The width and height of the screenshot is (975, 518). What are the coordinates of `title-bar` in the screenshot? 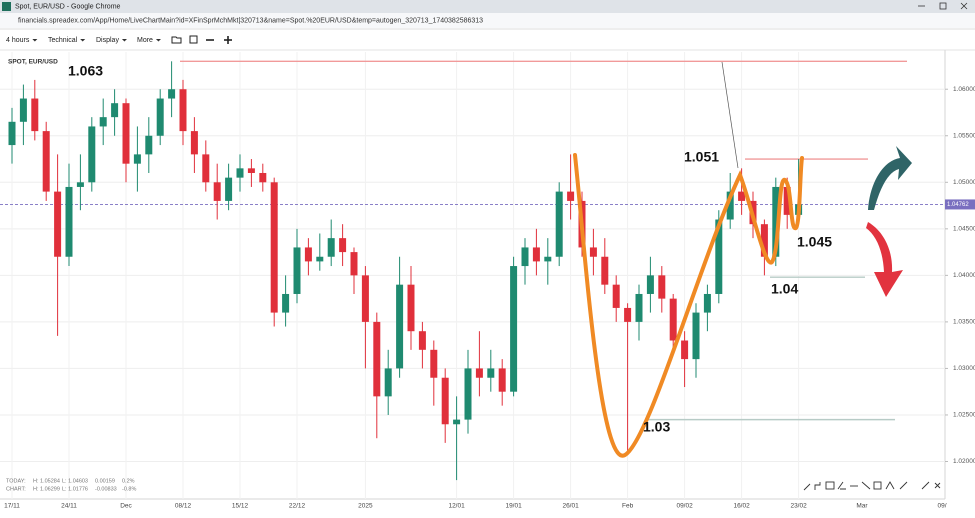 It's located at (487, 6).